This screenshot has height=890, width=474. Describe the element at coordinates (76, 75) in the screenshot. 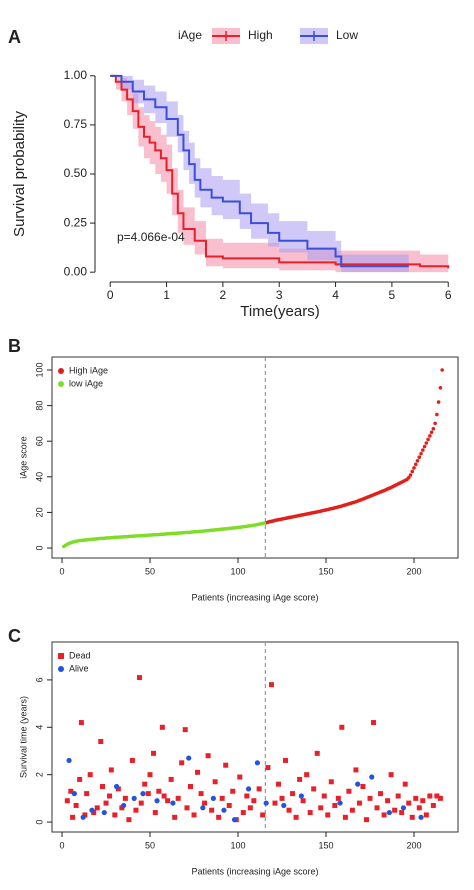

I see `y-tick-label: 1.00` at that location.